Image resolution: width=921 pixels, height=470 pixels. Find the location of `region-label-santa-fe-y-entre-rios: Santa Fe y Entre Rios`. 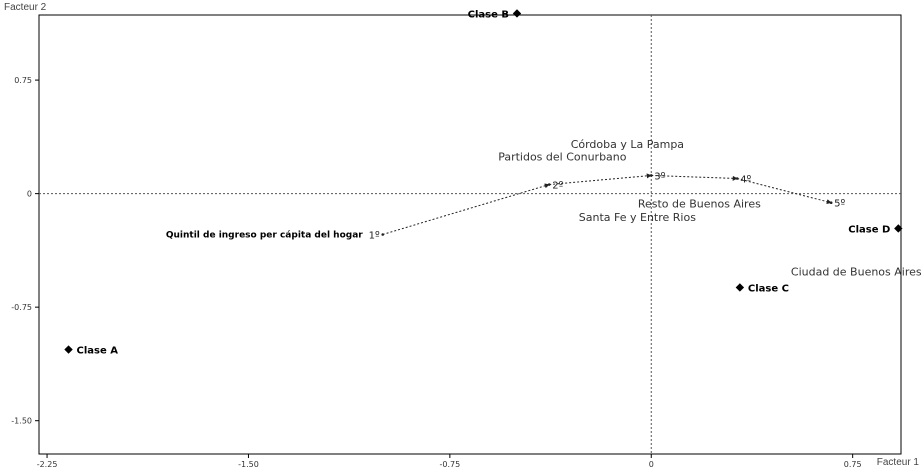

region-label-santa-fe-y-entre-rios: Santa Fe y Entre Rios is located at coordinates (637, 217).